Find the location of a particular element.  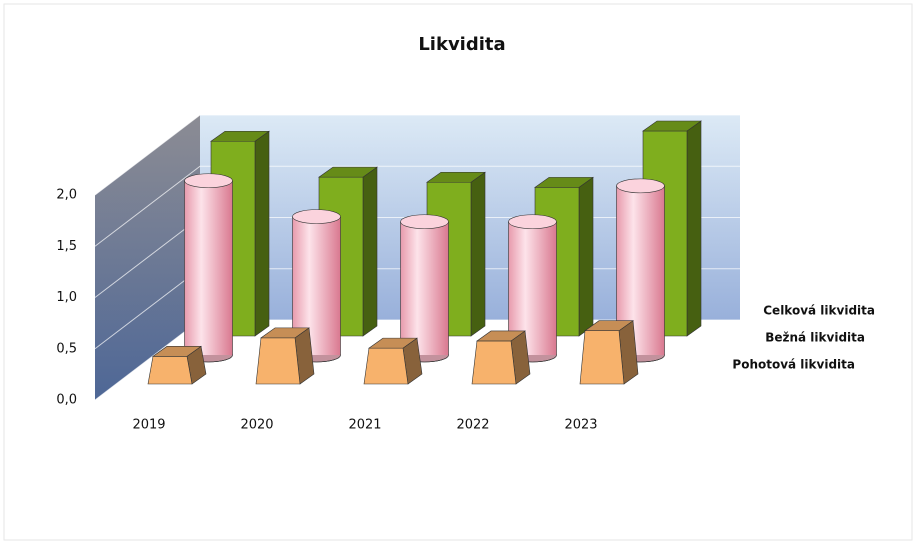

y-tick-label: 1,5 is located at coordinates (66, 246).